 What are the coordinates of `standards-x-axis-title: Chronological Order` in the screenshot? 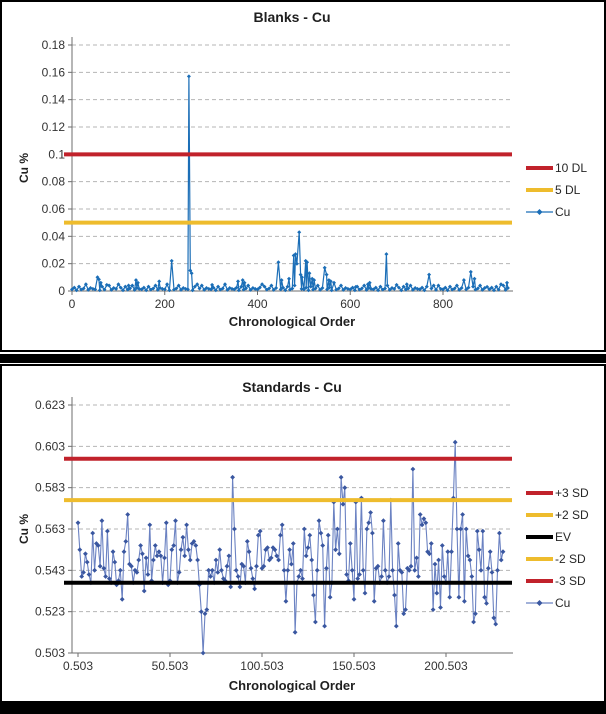 It's located at (292, 685).